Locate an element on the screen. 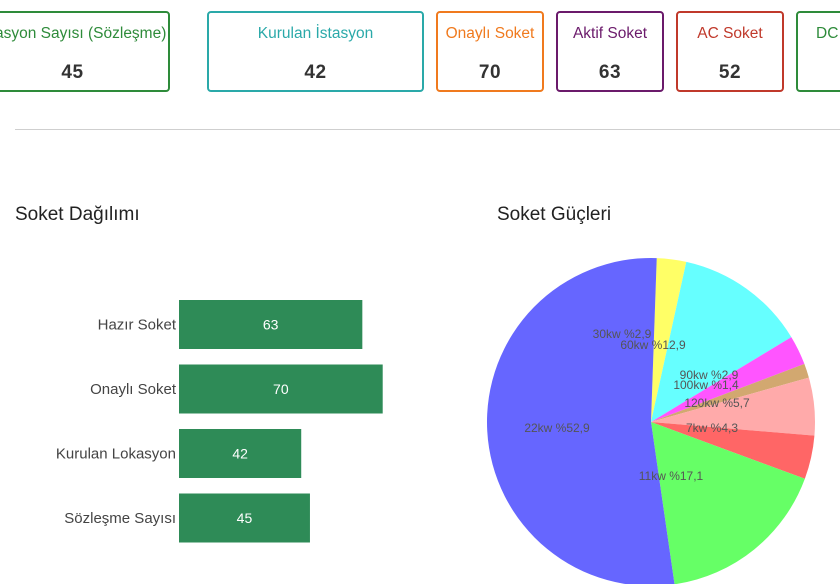 This screenshot has width=840, height=584. pie-slice-label: 7kw %4,3 is located at coordinates (712, 428).